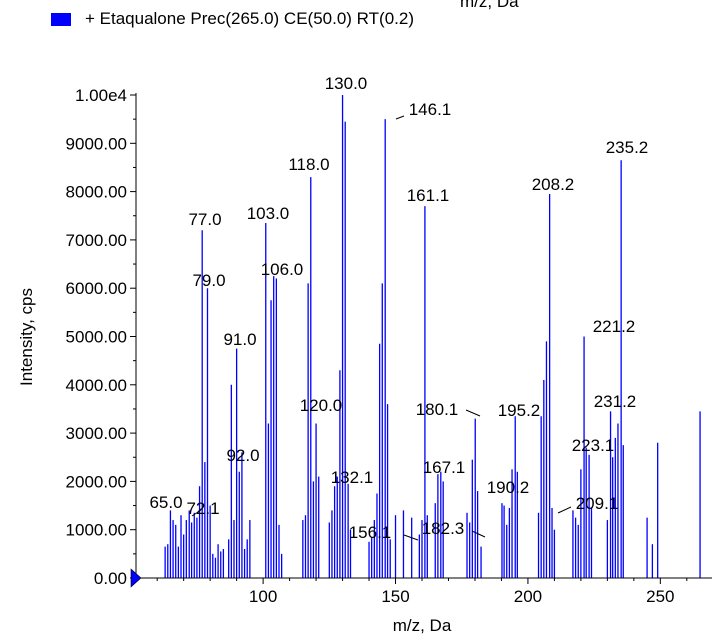 Image resolution: width=720 pixels, height=641 pixels. Describe the element at coordinates (96, 288) in the screenshot. I see `y-tick-label: 6000.00` at that location.